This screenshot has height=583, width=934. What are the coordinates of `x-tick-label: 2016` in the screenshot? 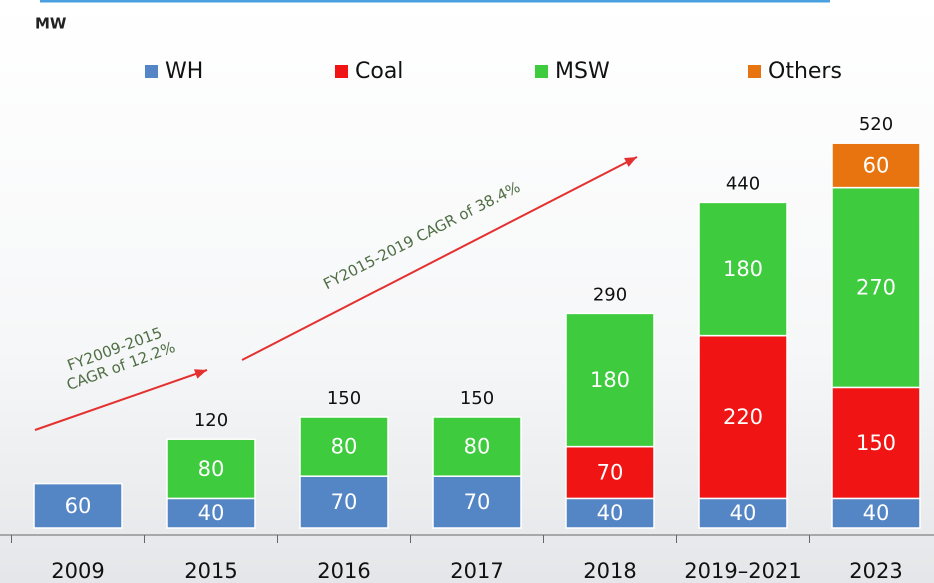 It's located at (343, 571).